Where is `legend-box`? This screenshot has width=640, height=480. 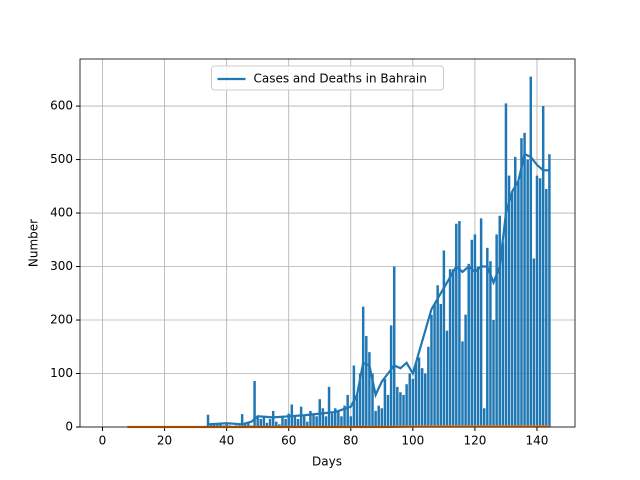
legend-box is located at coordinates (327, 78).